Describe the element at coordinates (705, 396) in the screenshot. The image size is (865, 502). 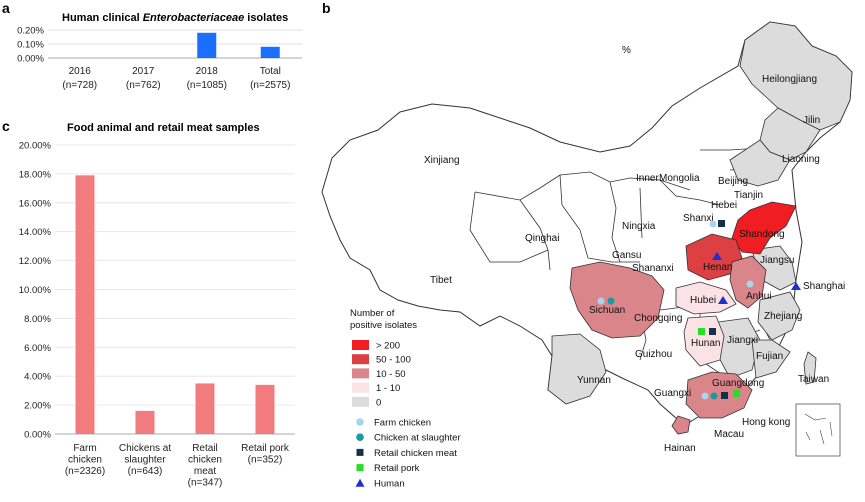
I see `marker-guangdong-farm-chicken` at that location.